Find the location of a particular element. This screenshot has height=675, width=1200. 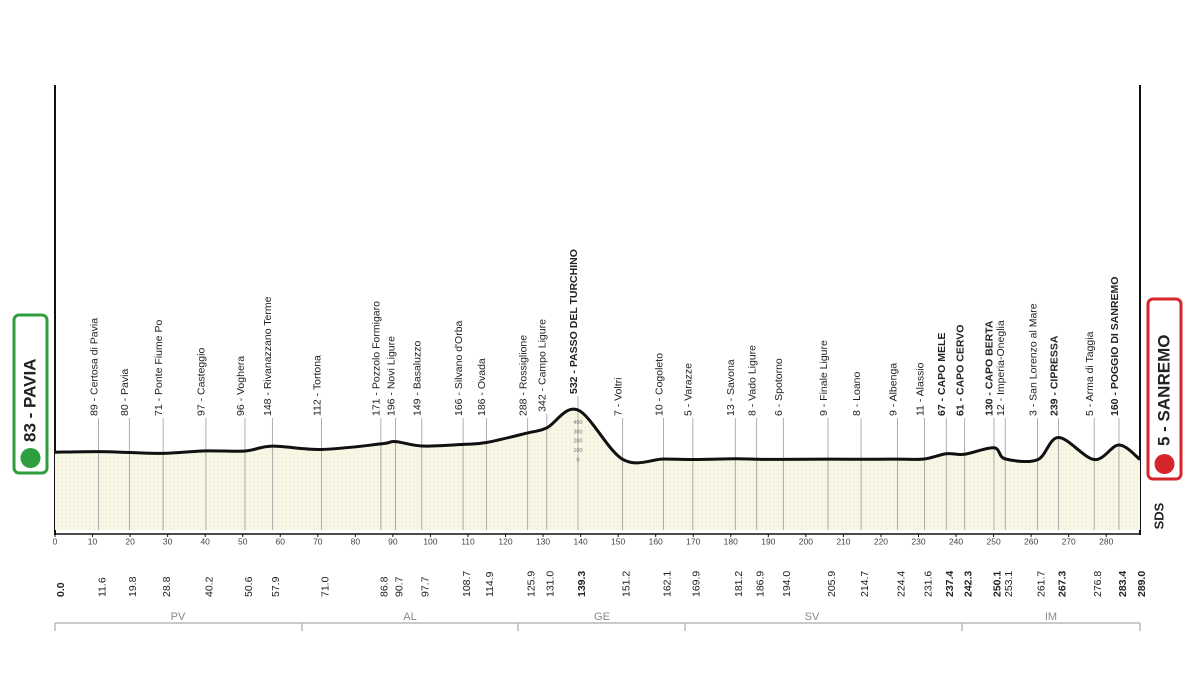

km-label: 169.9 is located at coordinates (697, 584).